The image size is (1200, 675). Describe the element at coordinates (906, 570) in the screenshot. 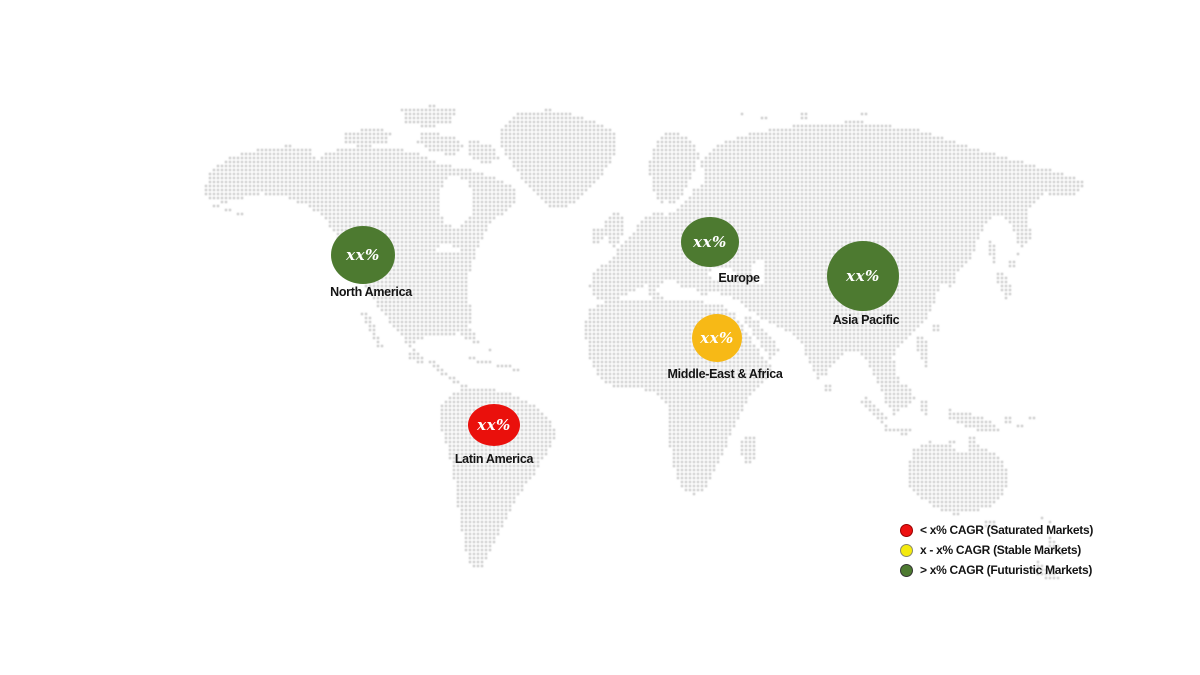

I see `legend-dot-green` at that location.